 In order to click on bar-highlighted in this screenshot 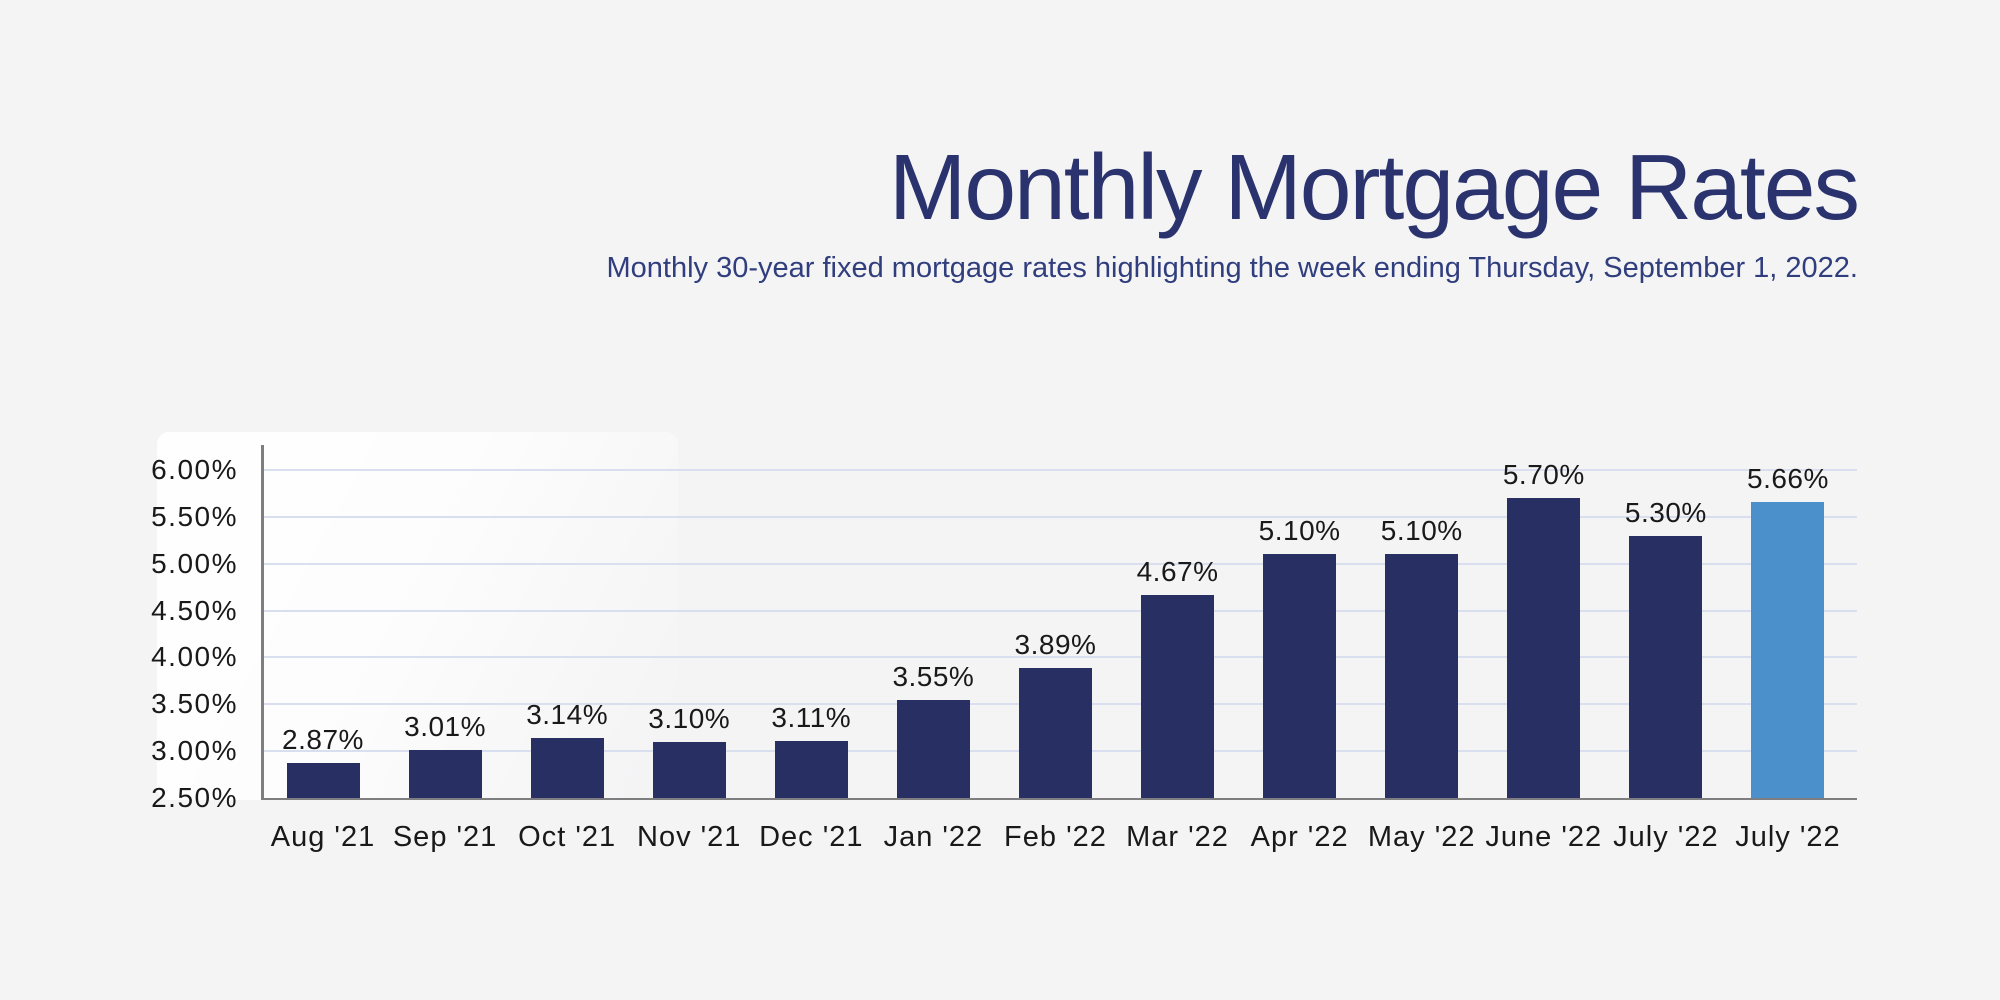, I will do `click(1788, 649)`.